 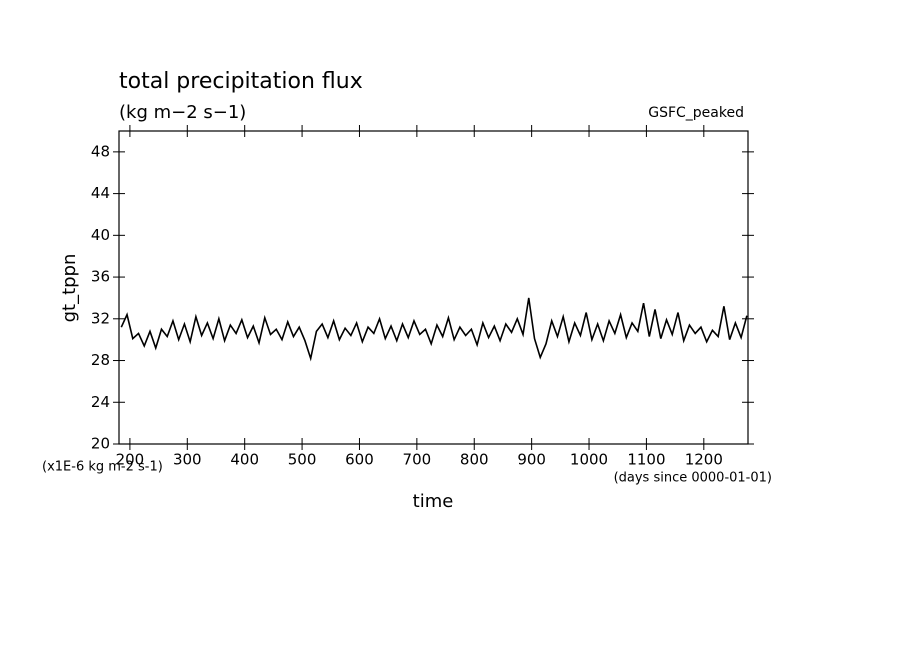 I want to click on x-tick-label: 1200, so click(x=704, y=460).